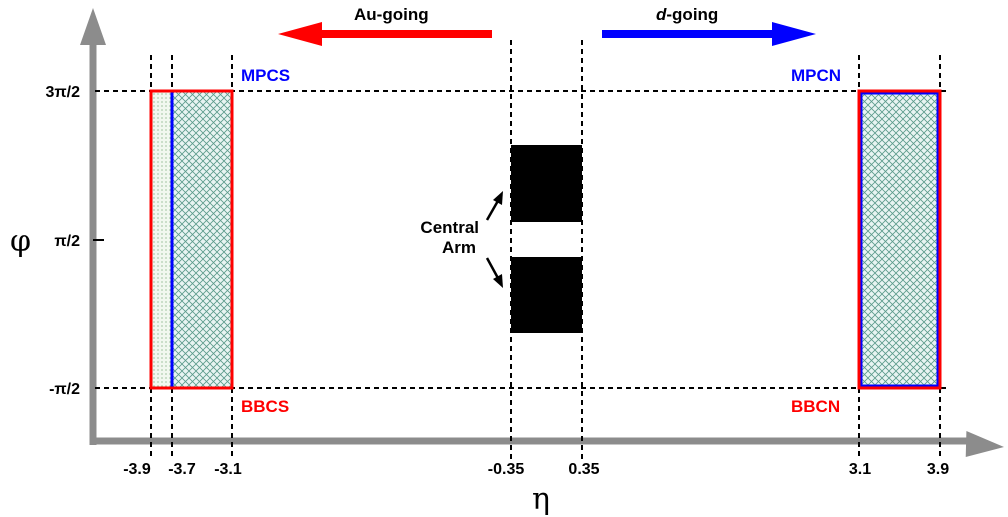 The width and height of the screenshot is (1008, 517). I want to click on y-tick-minus-pi-2: -π/2, so click(64, 389).